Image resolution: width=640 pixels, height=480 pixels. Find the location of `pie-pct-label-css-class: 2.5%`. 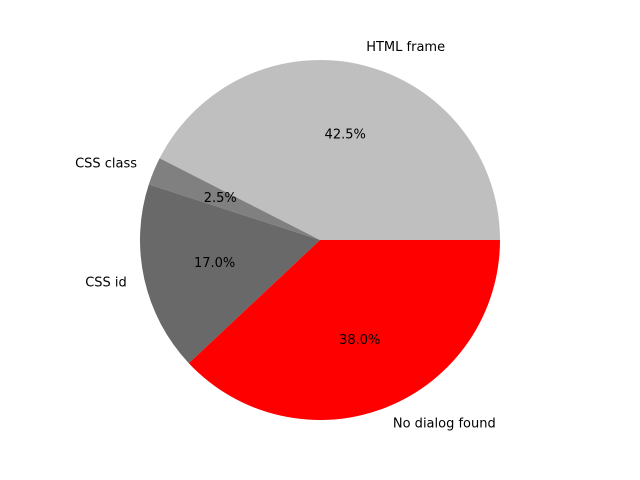

pie-pct-label-css-class: 2.5% is located at coordinates (220, 198).